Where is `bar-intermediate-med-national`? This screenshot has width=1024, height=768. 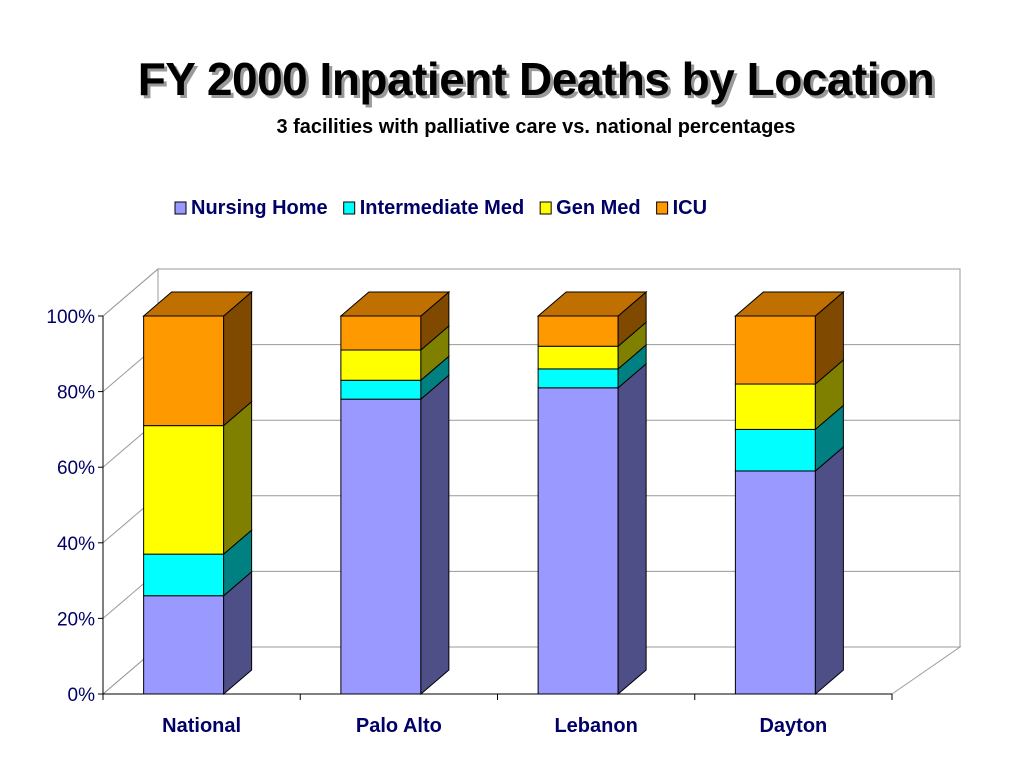 bar-intermediate-med-national is located at coordinates (184, 575).